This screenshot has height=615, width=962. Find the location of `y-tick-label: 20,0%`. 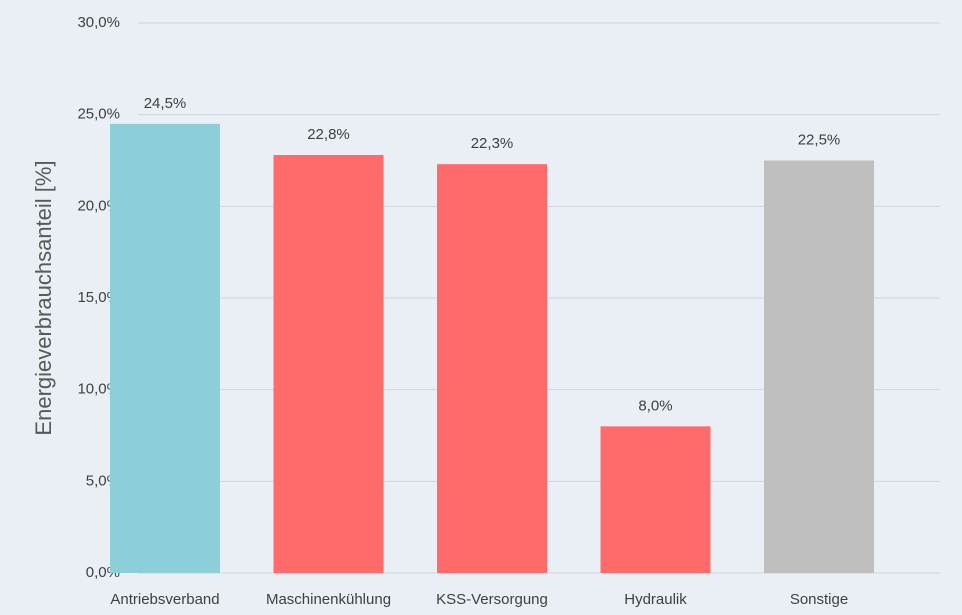

y-tick-label: 20,0% is located at coordinates (98, 205).